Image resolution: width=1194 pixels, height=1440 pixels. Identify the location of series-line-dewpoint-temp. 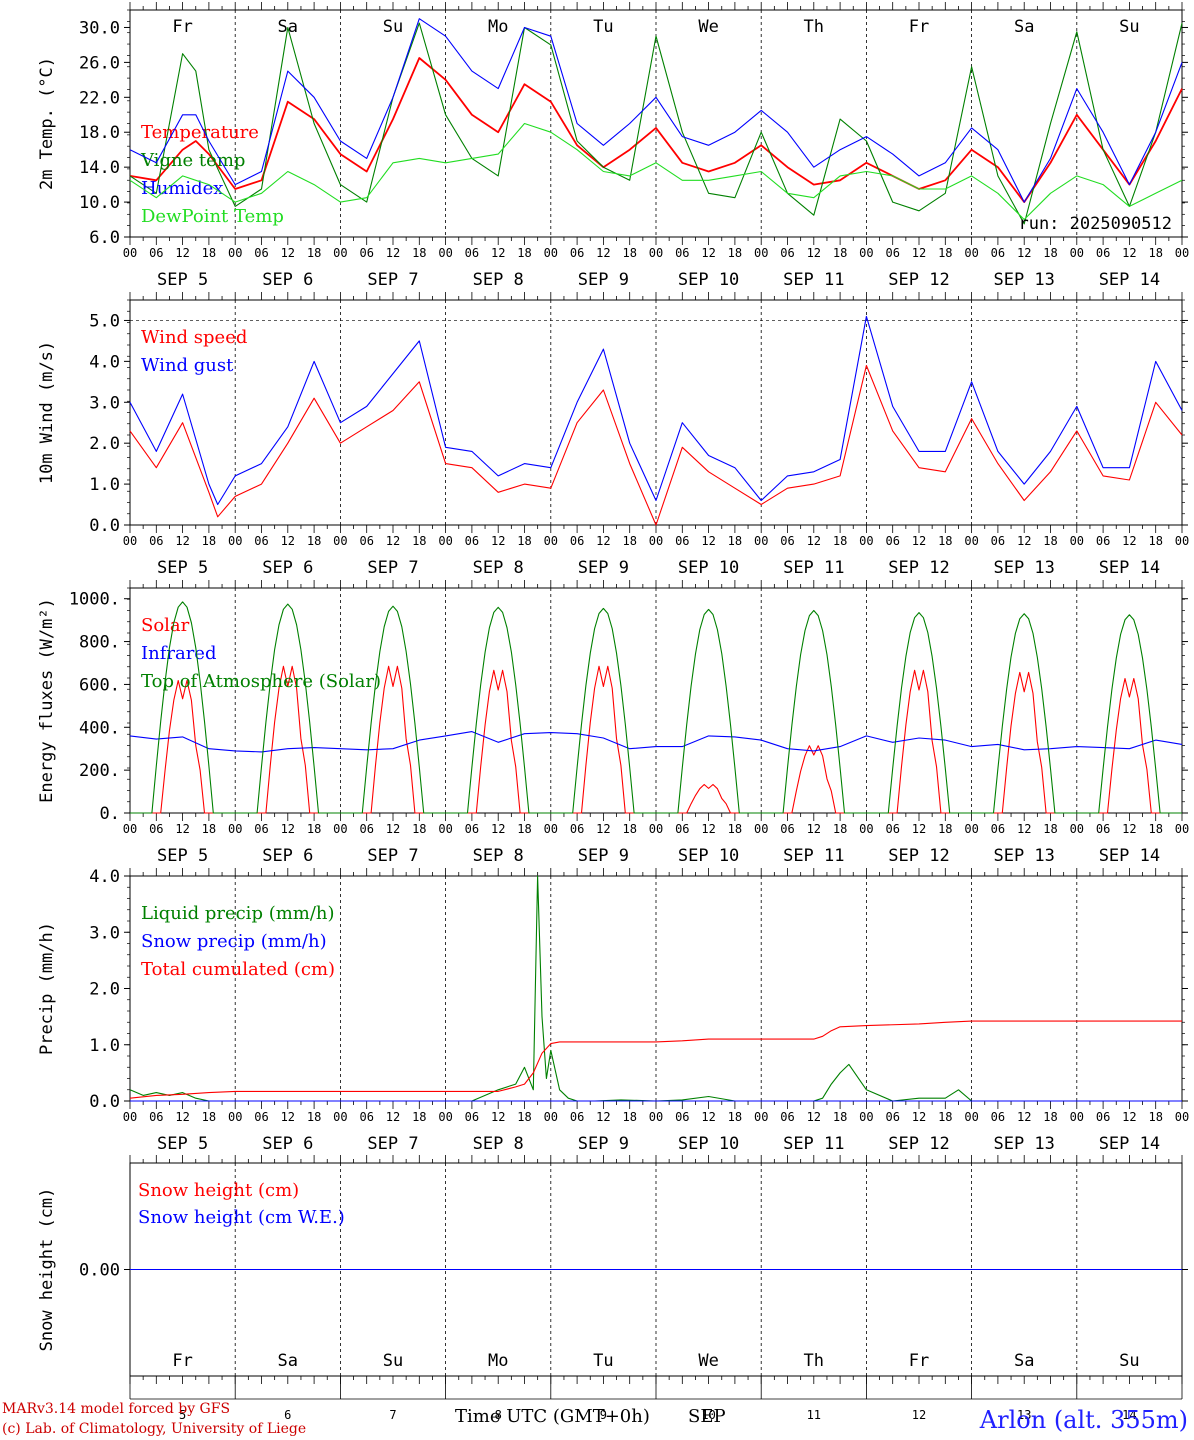
(656, 171).